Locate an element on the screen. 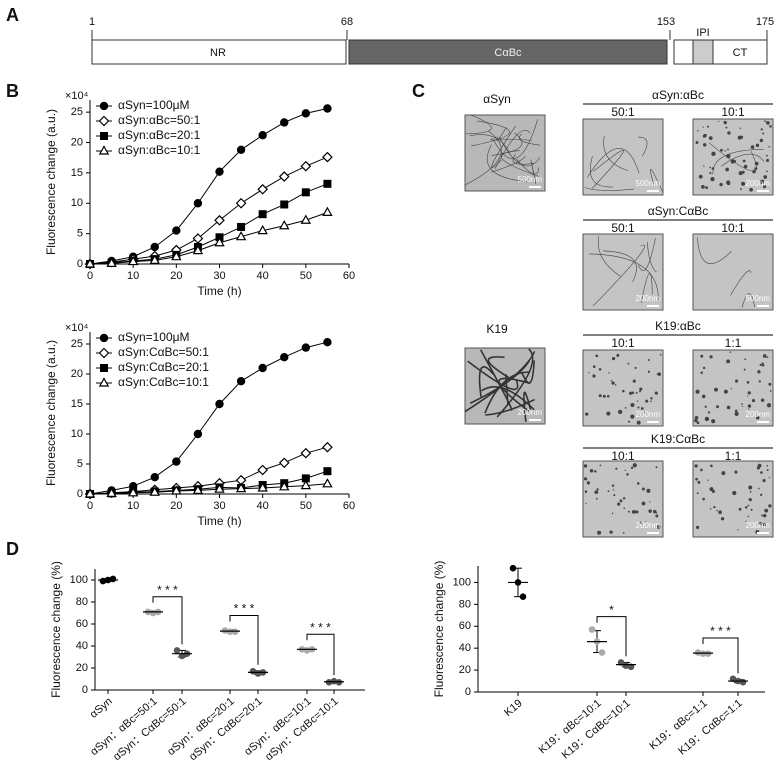  x-tick-label: 40 is located at coordinates (263, 506).